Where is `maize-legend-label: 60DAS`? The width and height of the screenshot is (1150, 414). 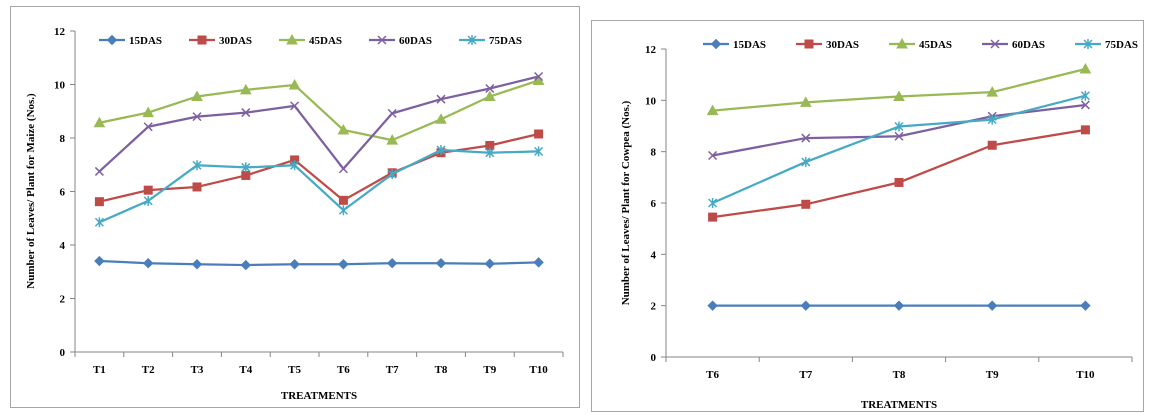
maize-legend-label: 60DAS is located at coordinates (415, 41).